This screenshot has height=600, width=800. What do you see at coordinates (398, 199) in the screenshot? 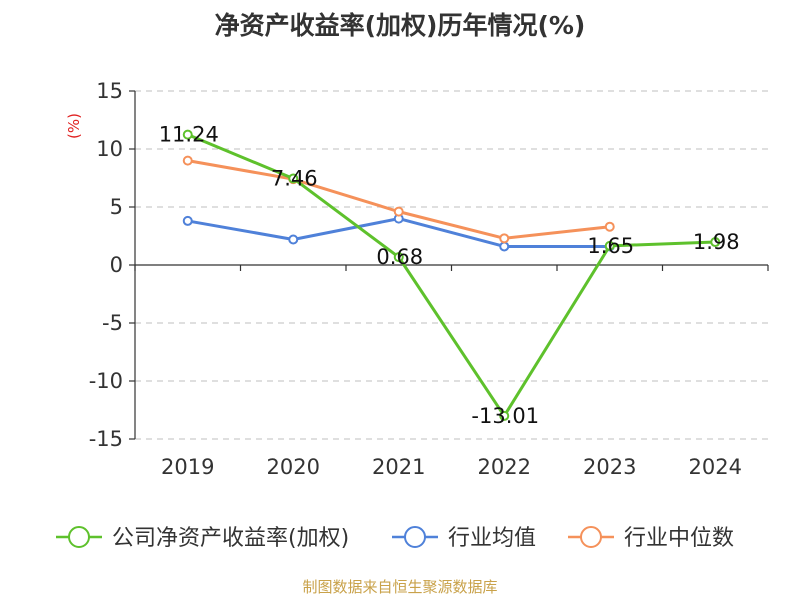
I see `series-line` at bounding box center [398, 199].